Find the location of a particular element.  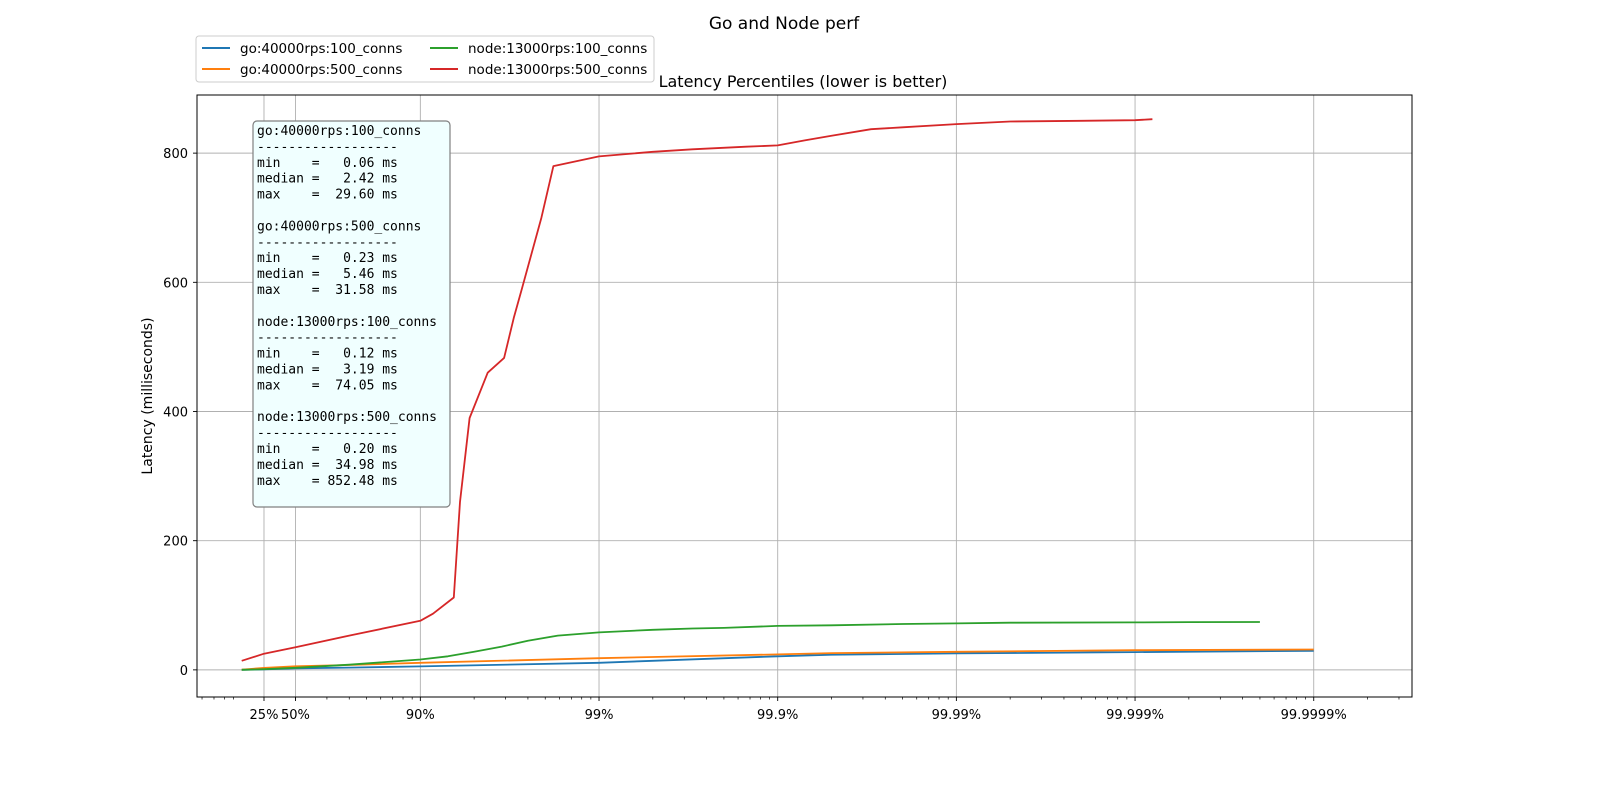

annotation-line: max = 74.05 ms is located at coordinates (327, 385).